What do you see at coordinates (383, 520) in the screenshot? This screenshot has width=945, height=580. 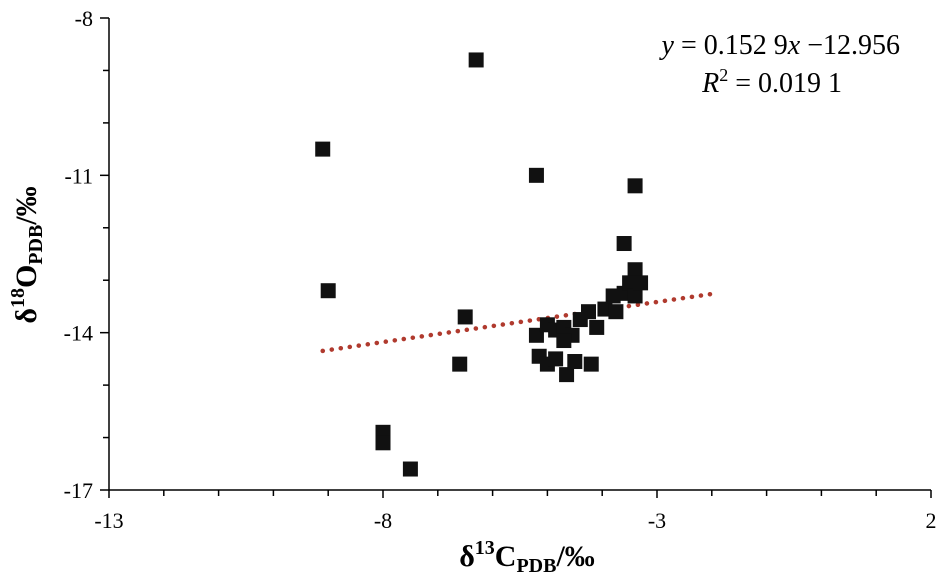 I see `x-tick-label: -8` at bounding box center [383, 520].